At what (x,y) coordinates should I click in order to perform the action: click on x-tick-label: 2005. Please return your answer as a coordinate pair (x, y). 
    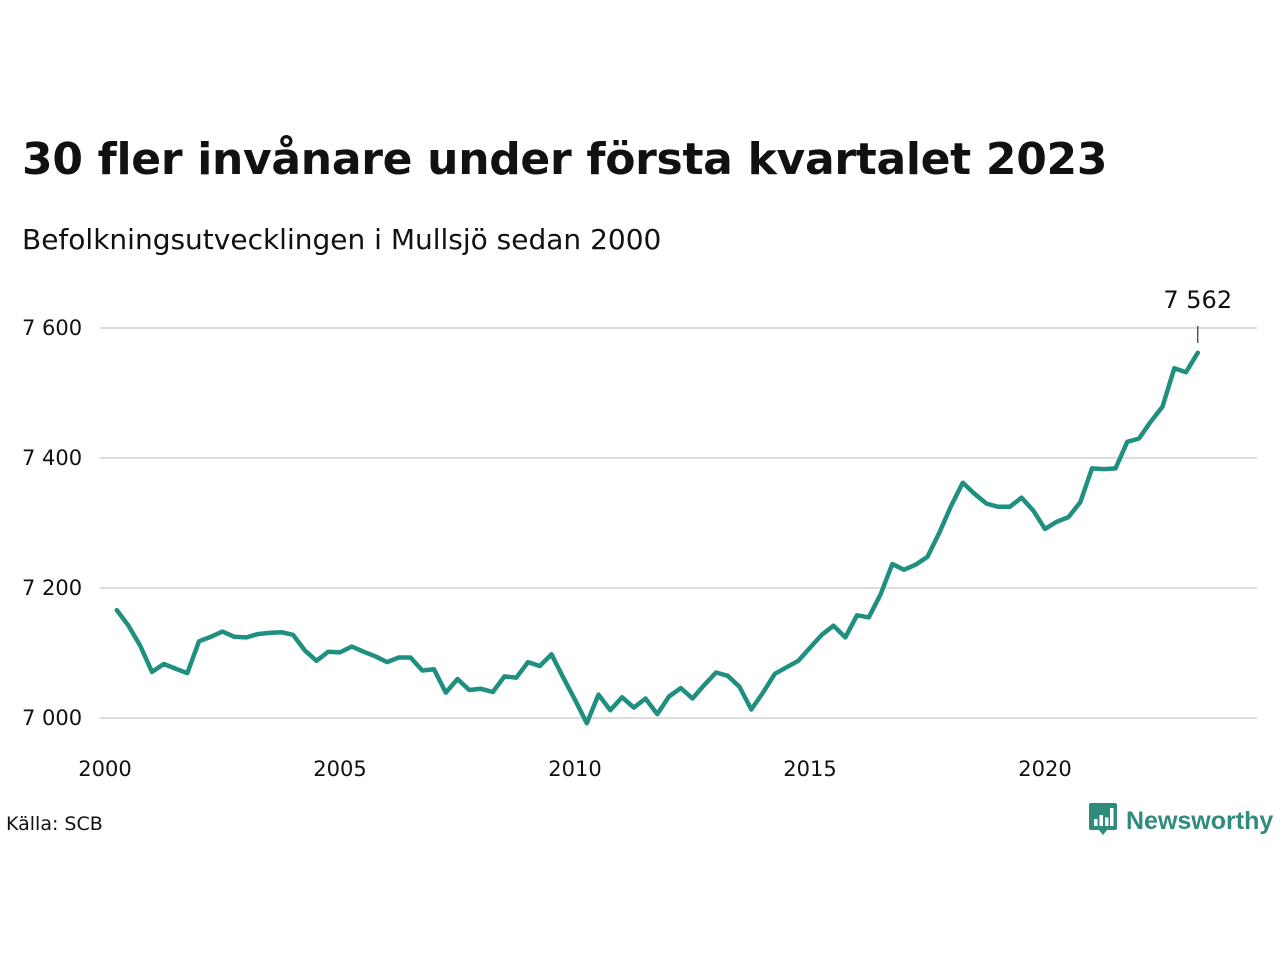
    Looking at the image, I should click on (339, 769).